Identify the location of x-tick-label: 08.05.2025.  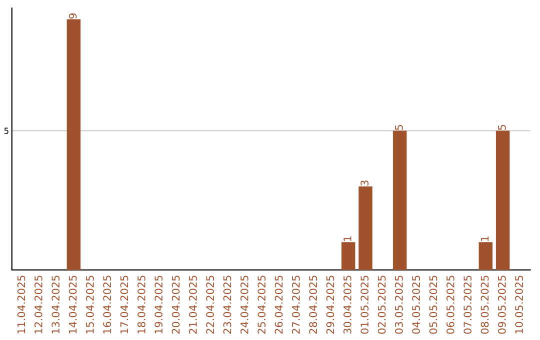
(484, 305).